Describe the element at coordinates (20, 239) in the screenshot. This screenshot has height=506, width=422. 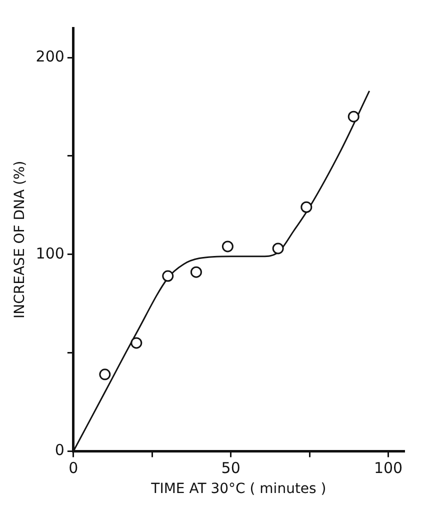
I see `y-axis-title: INCREASE OF DNA (%)` at that location.